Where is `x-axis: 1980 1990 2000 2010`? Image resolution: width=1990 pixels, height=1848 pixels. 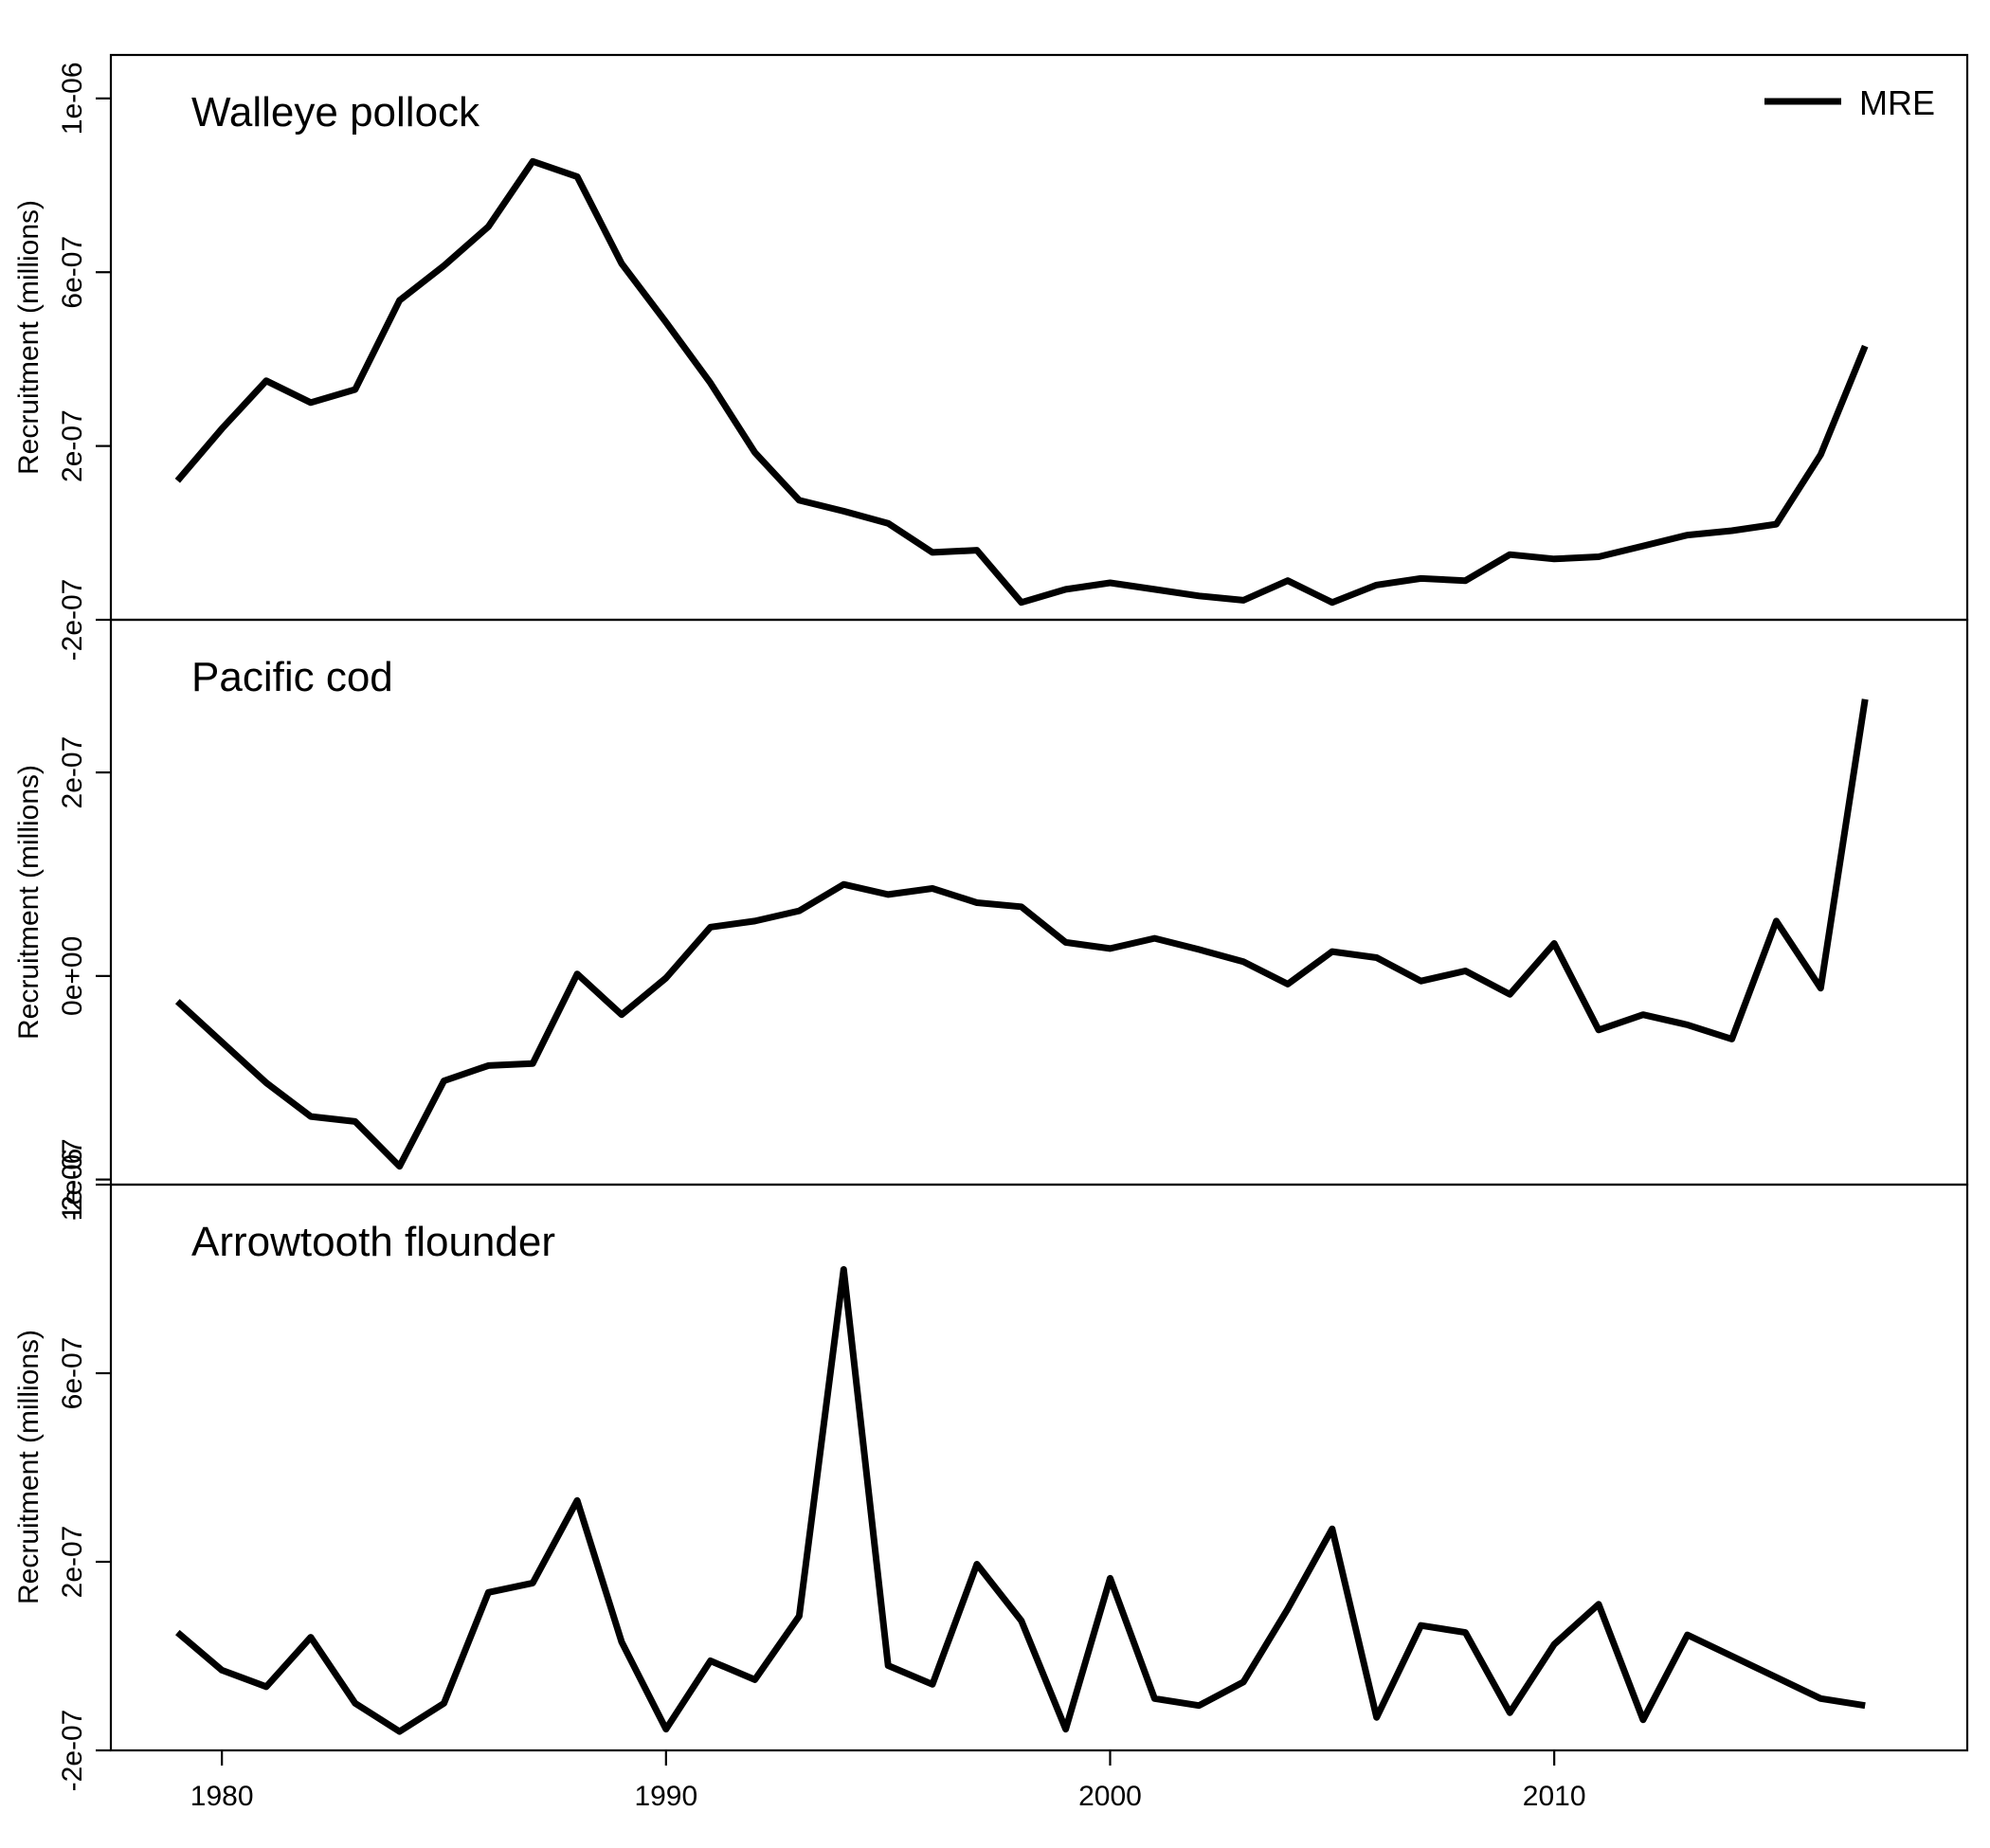 x-axis: 1980 1990 2000 2010 is located at coordinates (888, 1781).